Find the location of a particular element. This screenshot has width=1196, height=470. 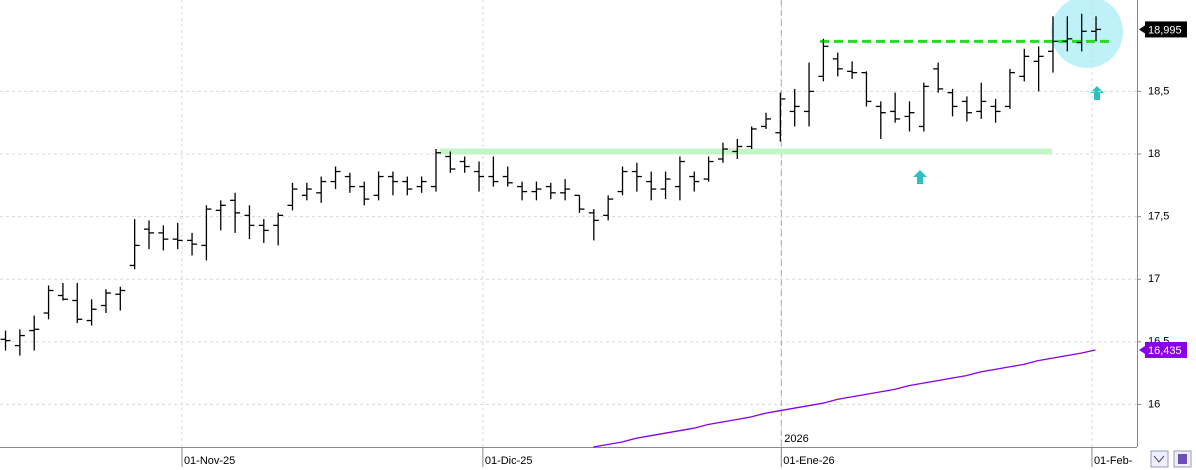

corner-buttons is located at coordinates (1171, 459).